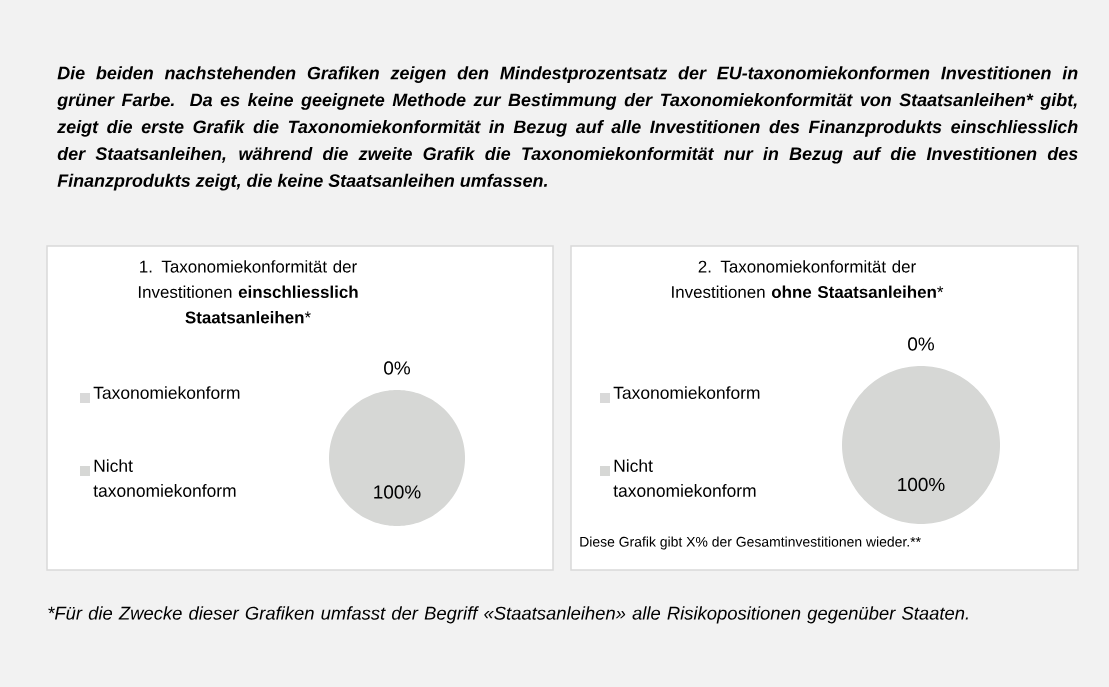 The image size is (1109, 687). What do you see at coordinates (808, 279) in the screenshot?
I see `chart-title: 2. Taxonomiekonformität der Investitionen ohne Staatsanleihen*` at bounding box center [808, 279].